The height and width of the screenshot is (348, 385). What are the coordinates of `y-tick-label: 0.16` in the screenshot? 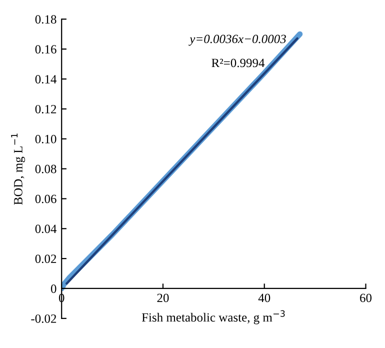 It's located at (45, 49).